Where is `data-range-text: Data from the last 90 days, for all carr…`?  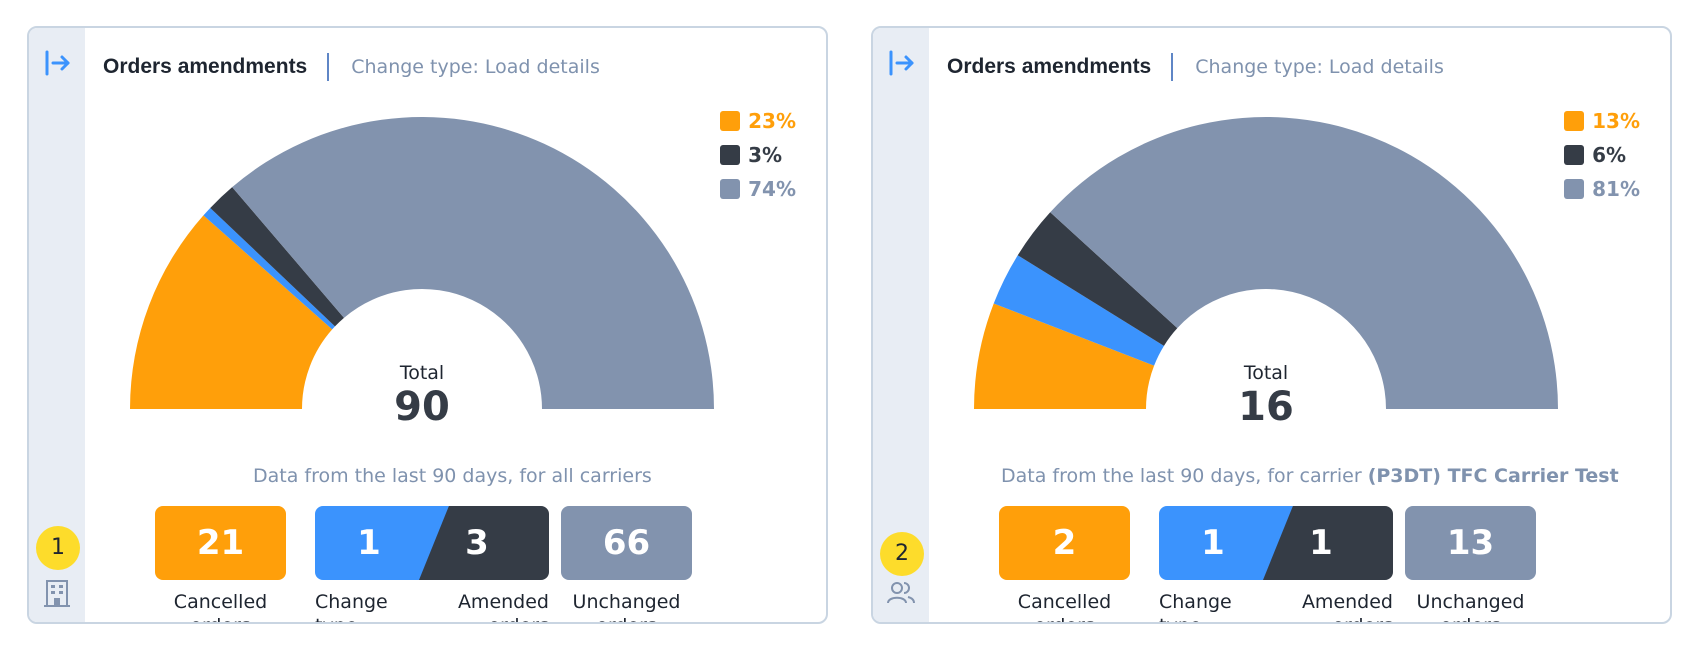 data-range-text: Data from the last 90 days, for all carr… is located at coordinates (452, 476).